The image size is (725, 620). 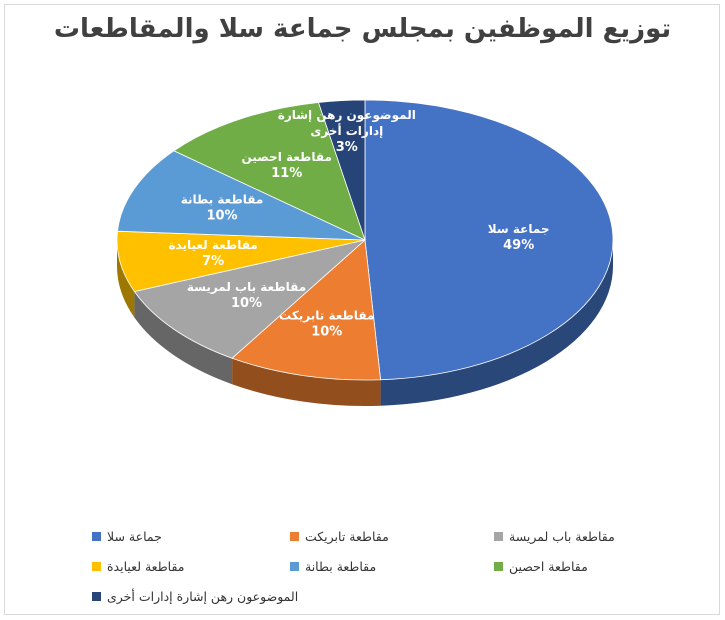 I want to click on slice-category-label: مقاطعة تابريكت, so click(x=326, y=316).